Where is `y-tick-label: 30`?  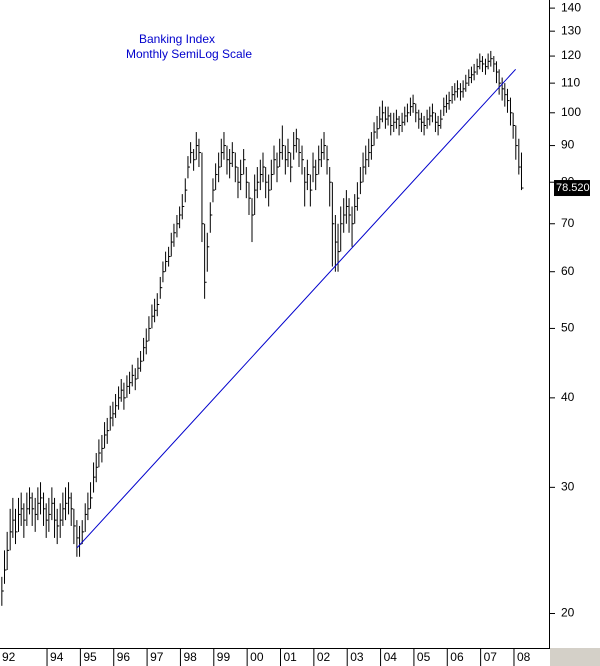 y-tick-label: 30 is located at coordinates (568, 487).